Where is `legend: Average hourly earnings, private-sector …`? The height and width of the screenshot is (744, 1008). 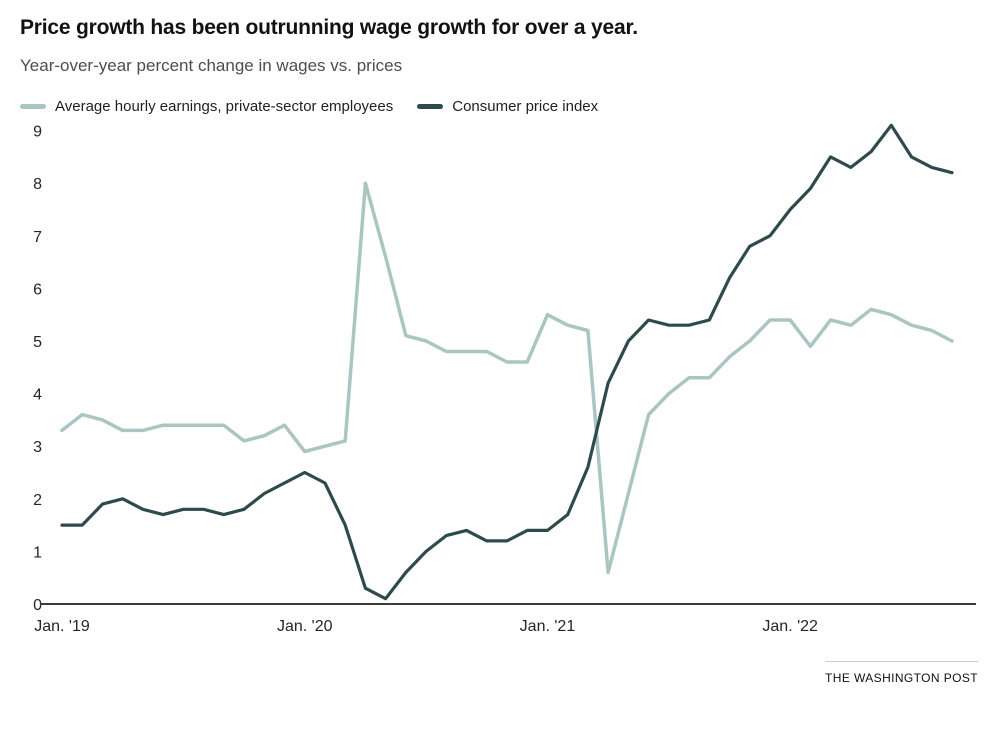
legend: Average hourly earnings, private-sector … is located at coordinates (500, 106).